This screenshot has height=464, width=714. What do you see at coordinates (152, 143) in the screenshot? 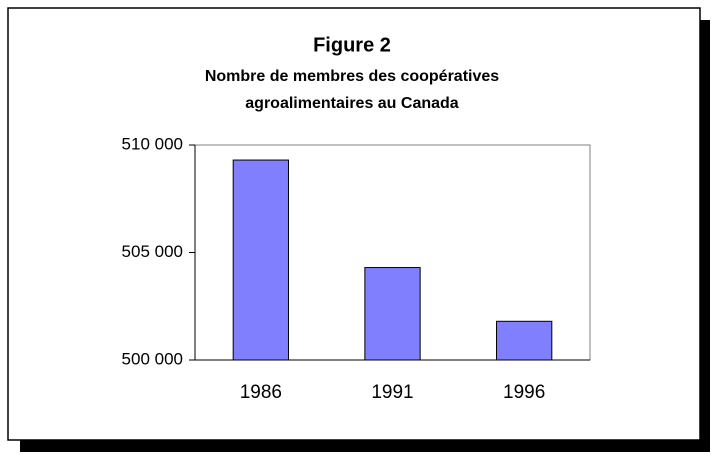
I see `y-tick-label: 510 000` at bounding box center [152, 143].